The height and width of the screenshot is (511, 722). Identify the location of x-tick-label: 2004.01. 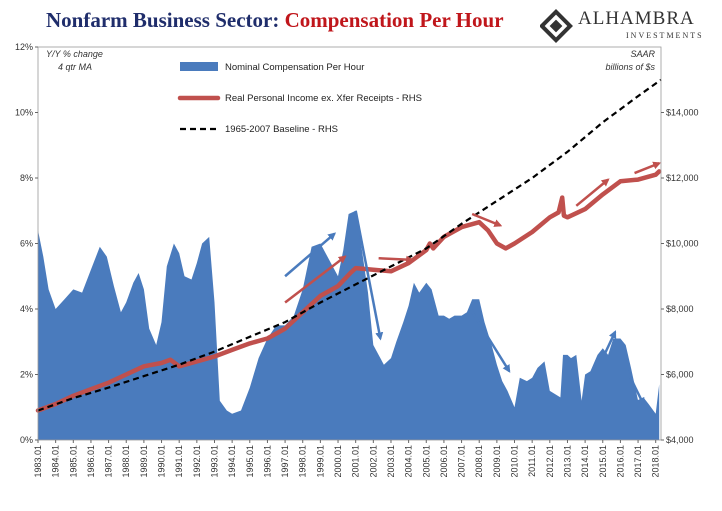
(409, 461).